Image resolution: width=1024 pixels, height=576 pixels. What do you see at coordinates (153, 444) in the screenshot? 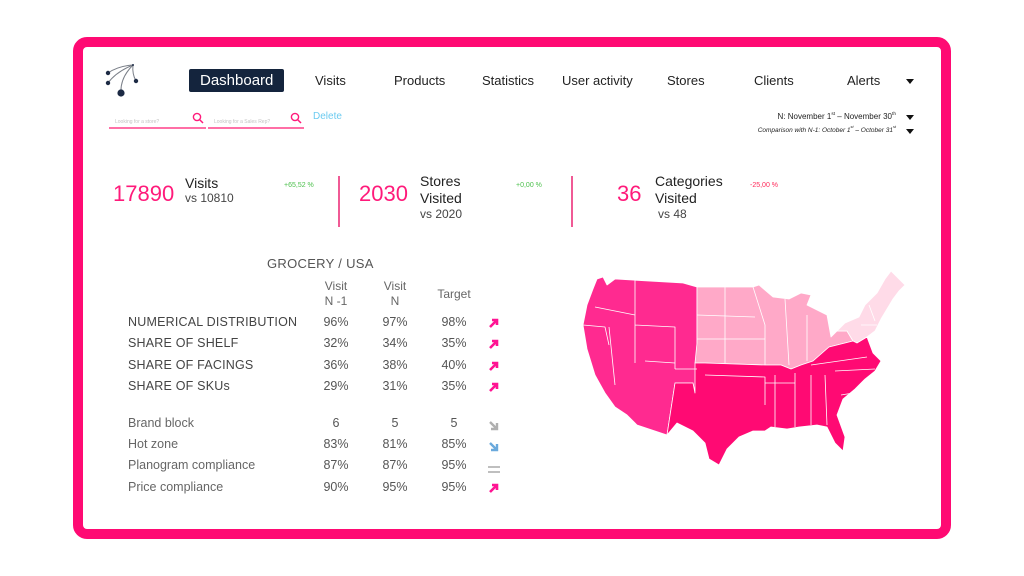
I see `row-label: Hot zone` at bounding box center [153, 444].